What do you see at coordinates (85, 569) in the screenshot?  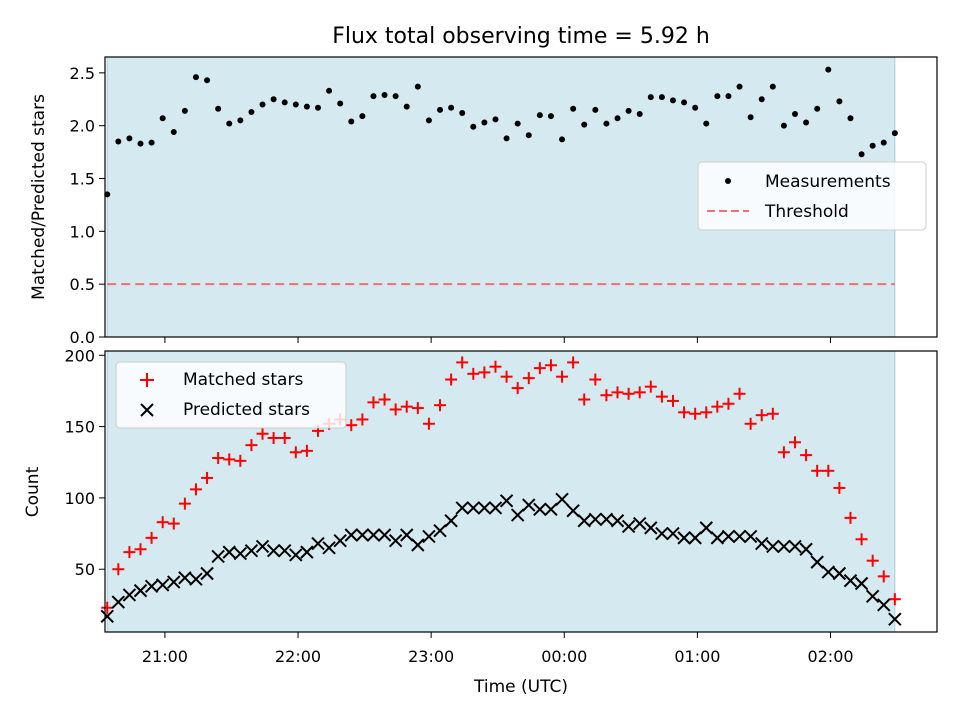 I see `bottom-ytick-label: 50` at bounding box center [85, 569].